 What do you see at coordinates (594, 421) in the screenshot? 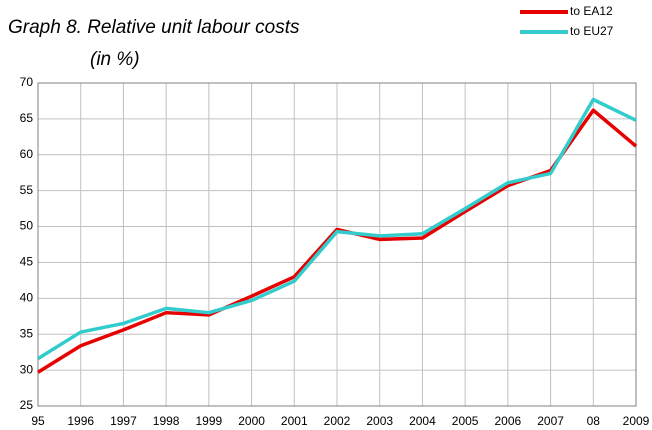
I see `x-tick-label: 08` at bounding box center [594, 421].